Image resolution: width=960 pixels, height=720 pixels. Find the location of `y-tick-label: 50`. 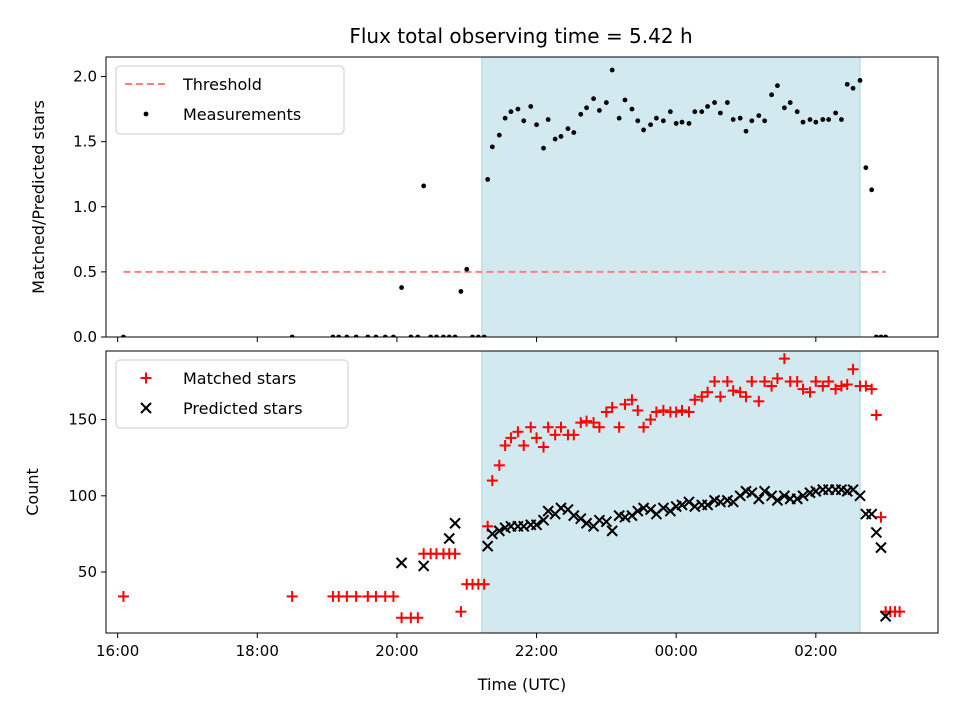

y-tick-label: 50 is located at coordinates (87, 572).